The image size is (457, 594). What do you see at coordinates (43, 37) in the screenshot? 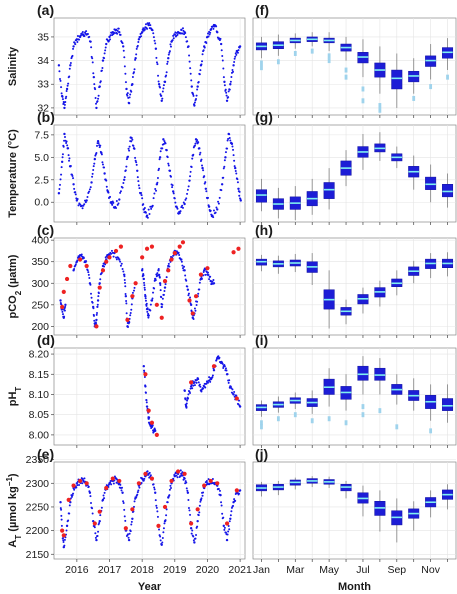
I see `y-tick-label: 35` at bounding box center [43, 37].